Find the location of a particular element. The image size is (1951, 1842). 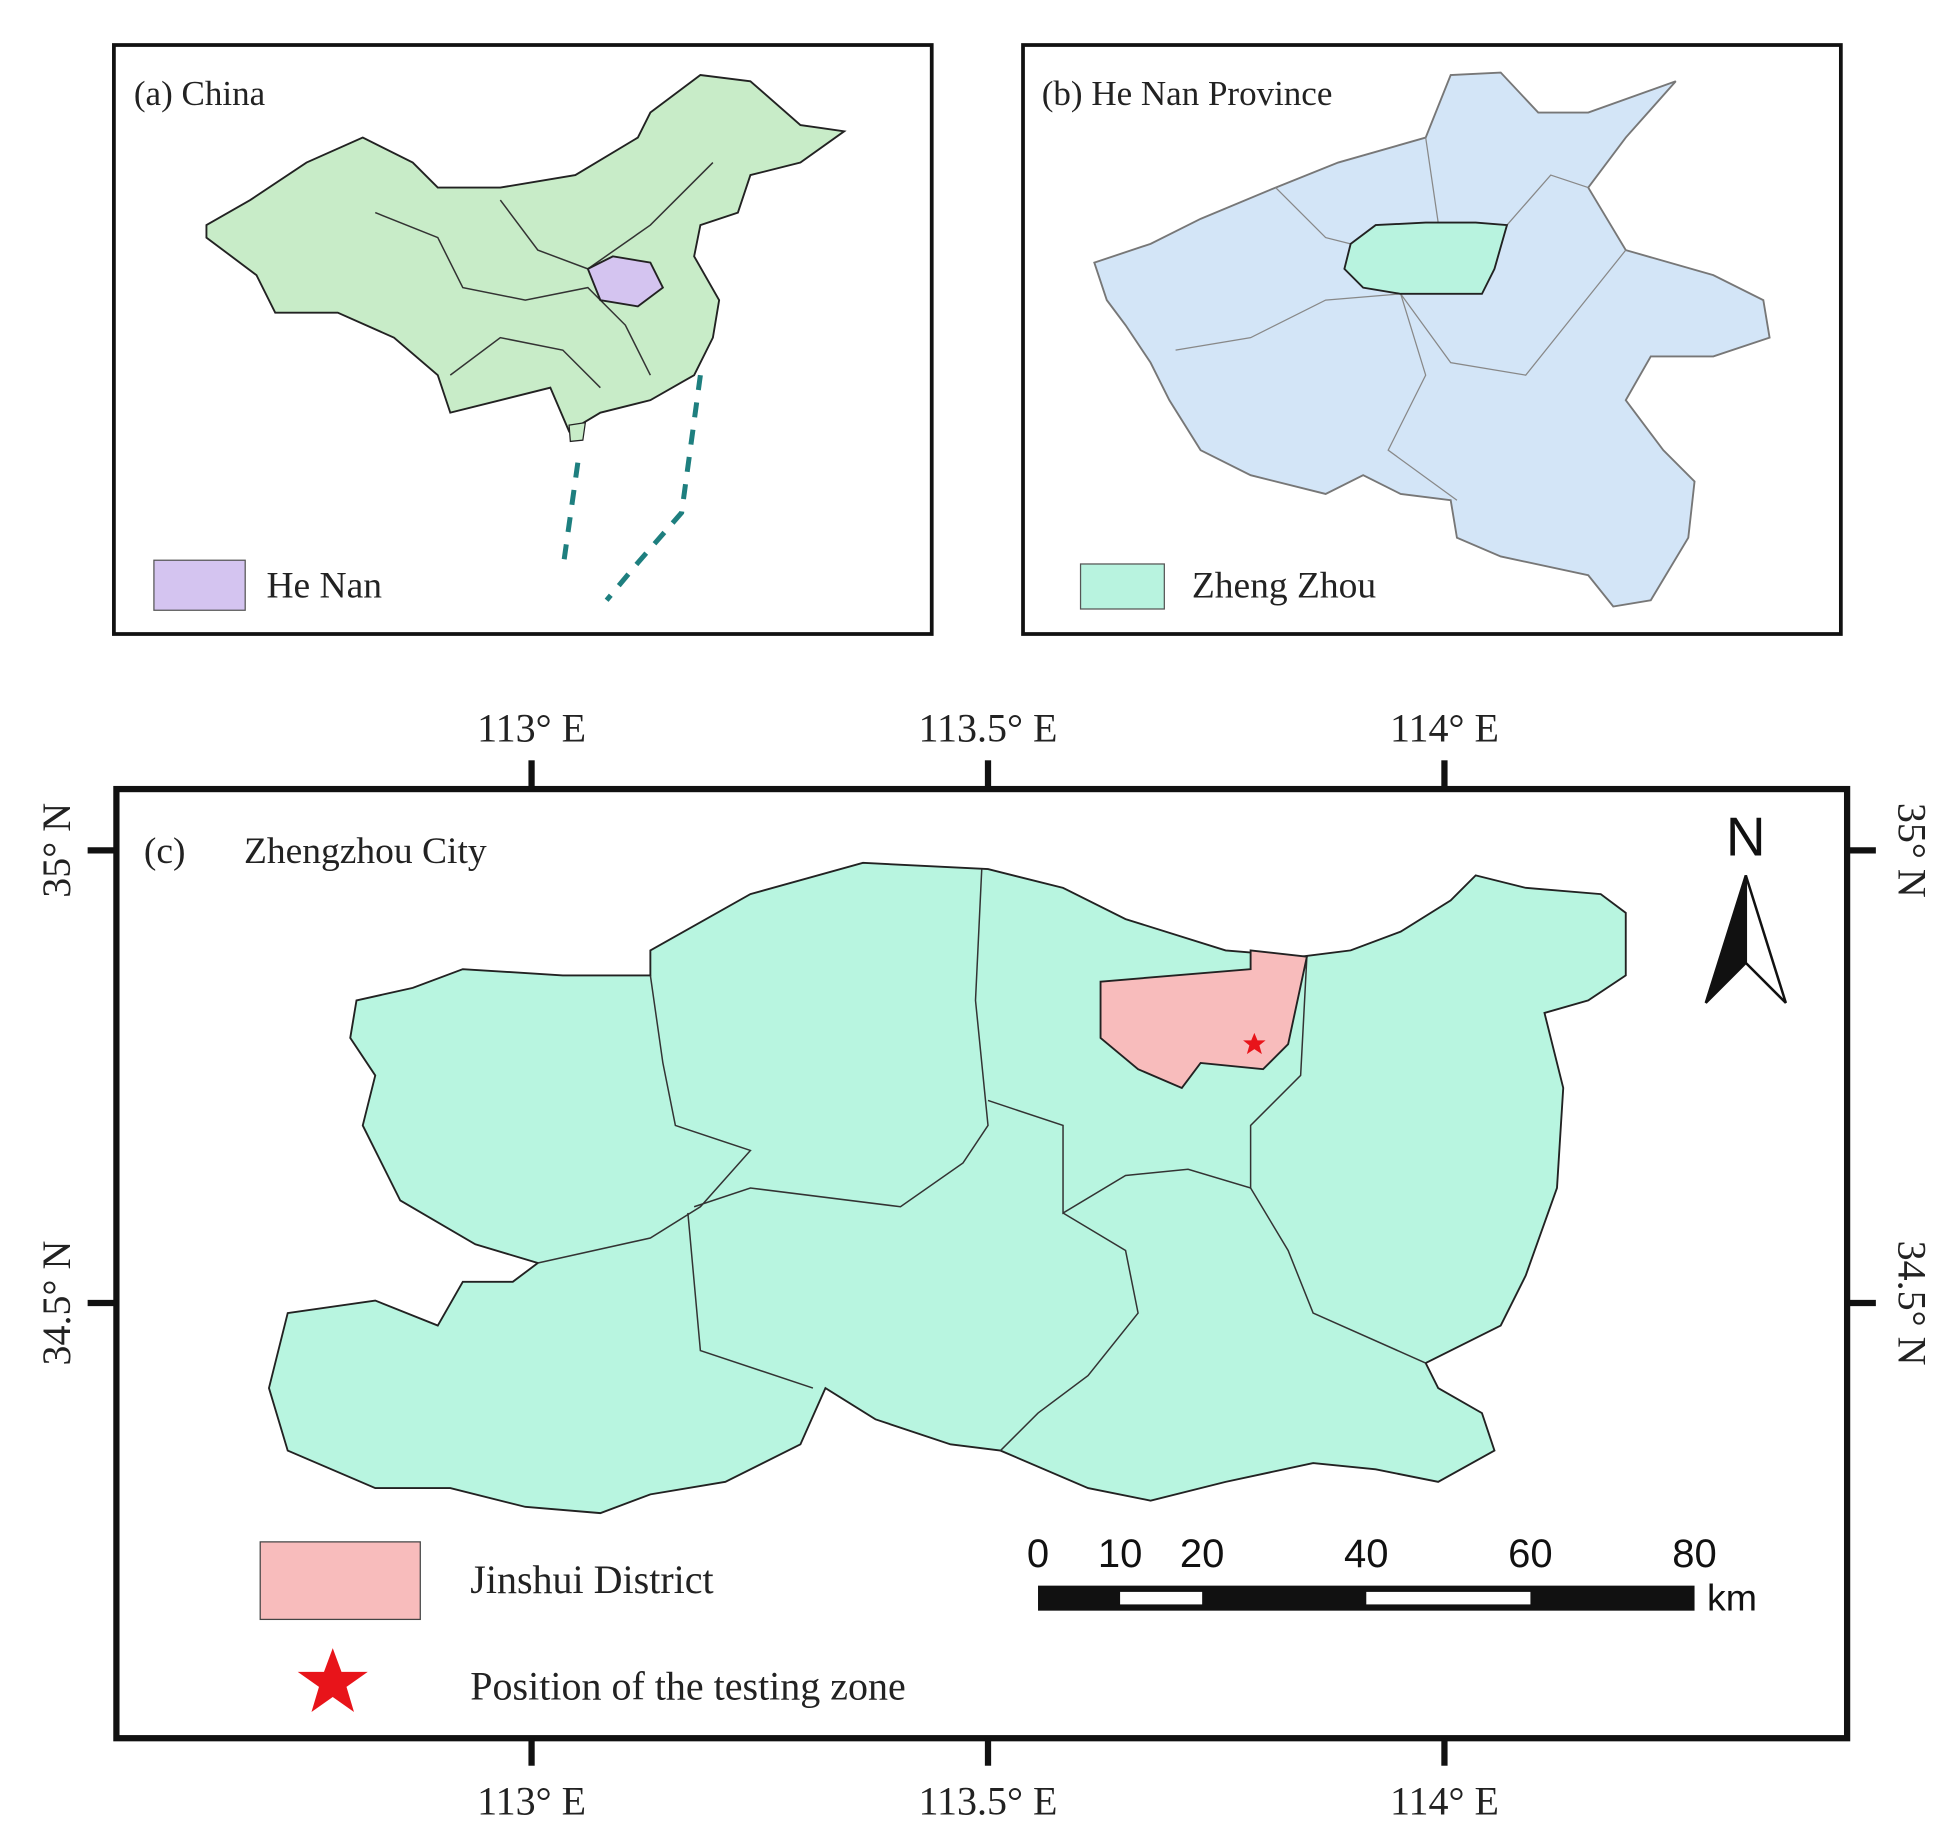

panel-b: (b) He Nan Province Zheng Zhou is located at coordinates (1432, 339).